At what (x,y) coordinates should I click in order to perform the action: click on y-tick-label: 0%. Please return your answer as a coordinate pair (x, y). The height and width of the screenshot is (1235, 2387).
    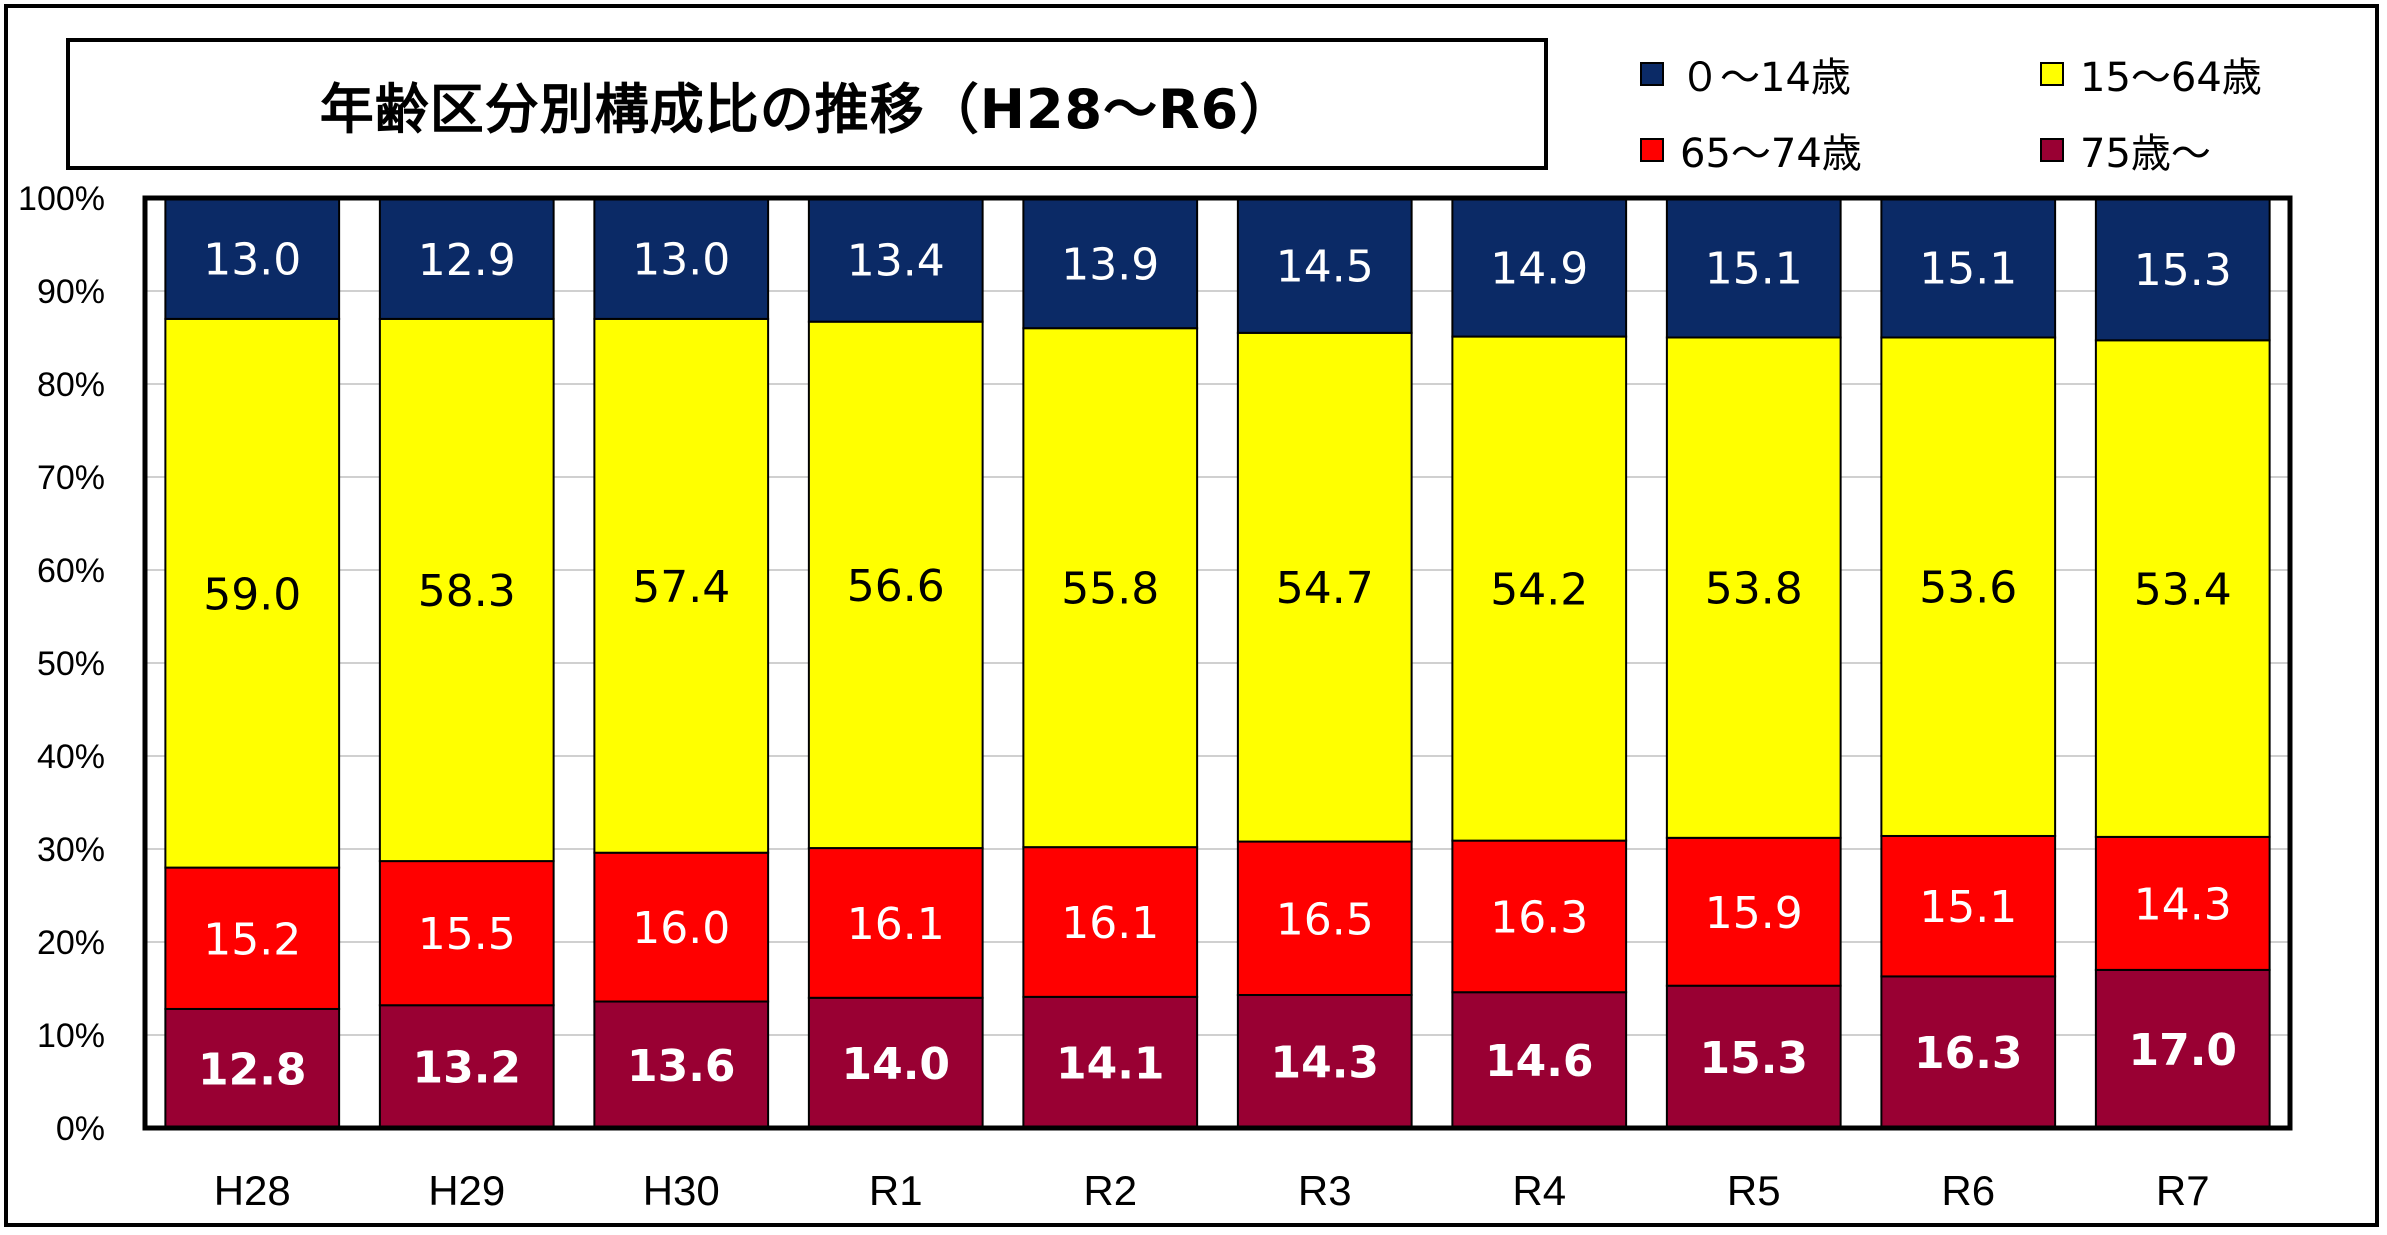
    Looking at the image, I should click on (80, 1129).